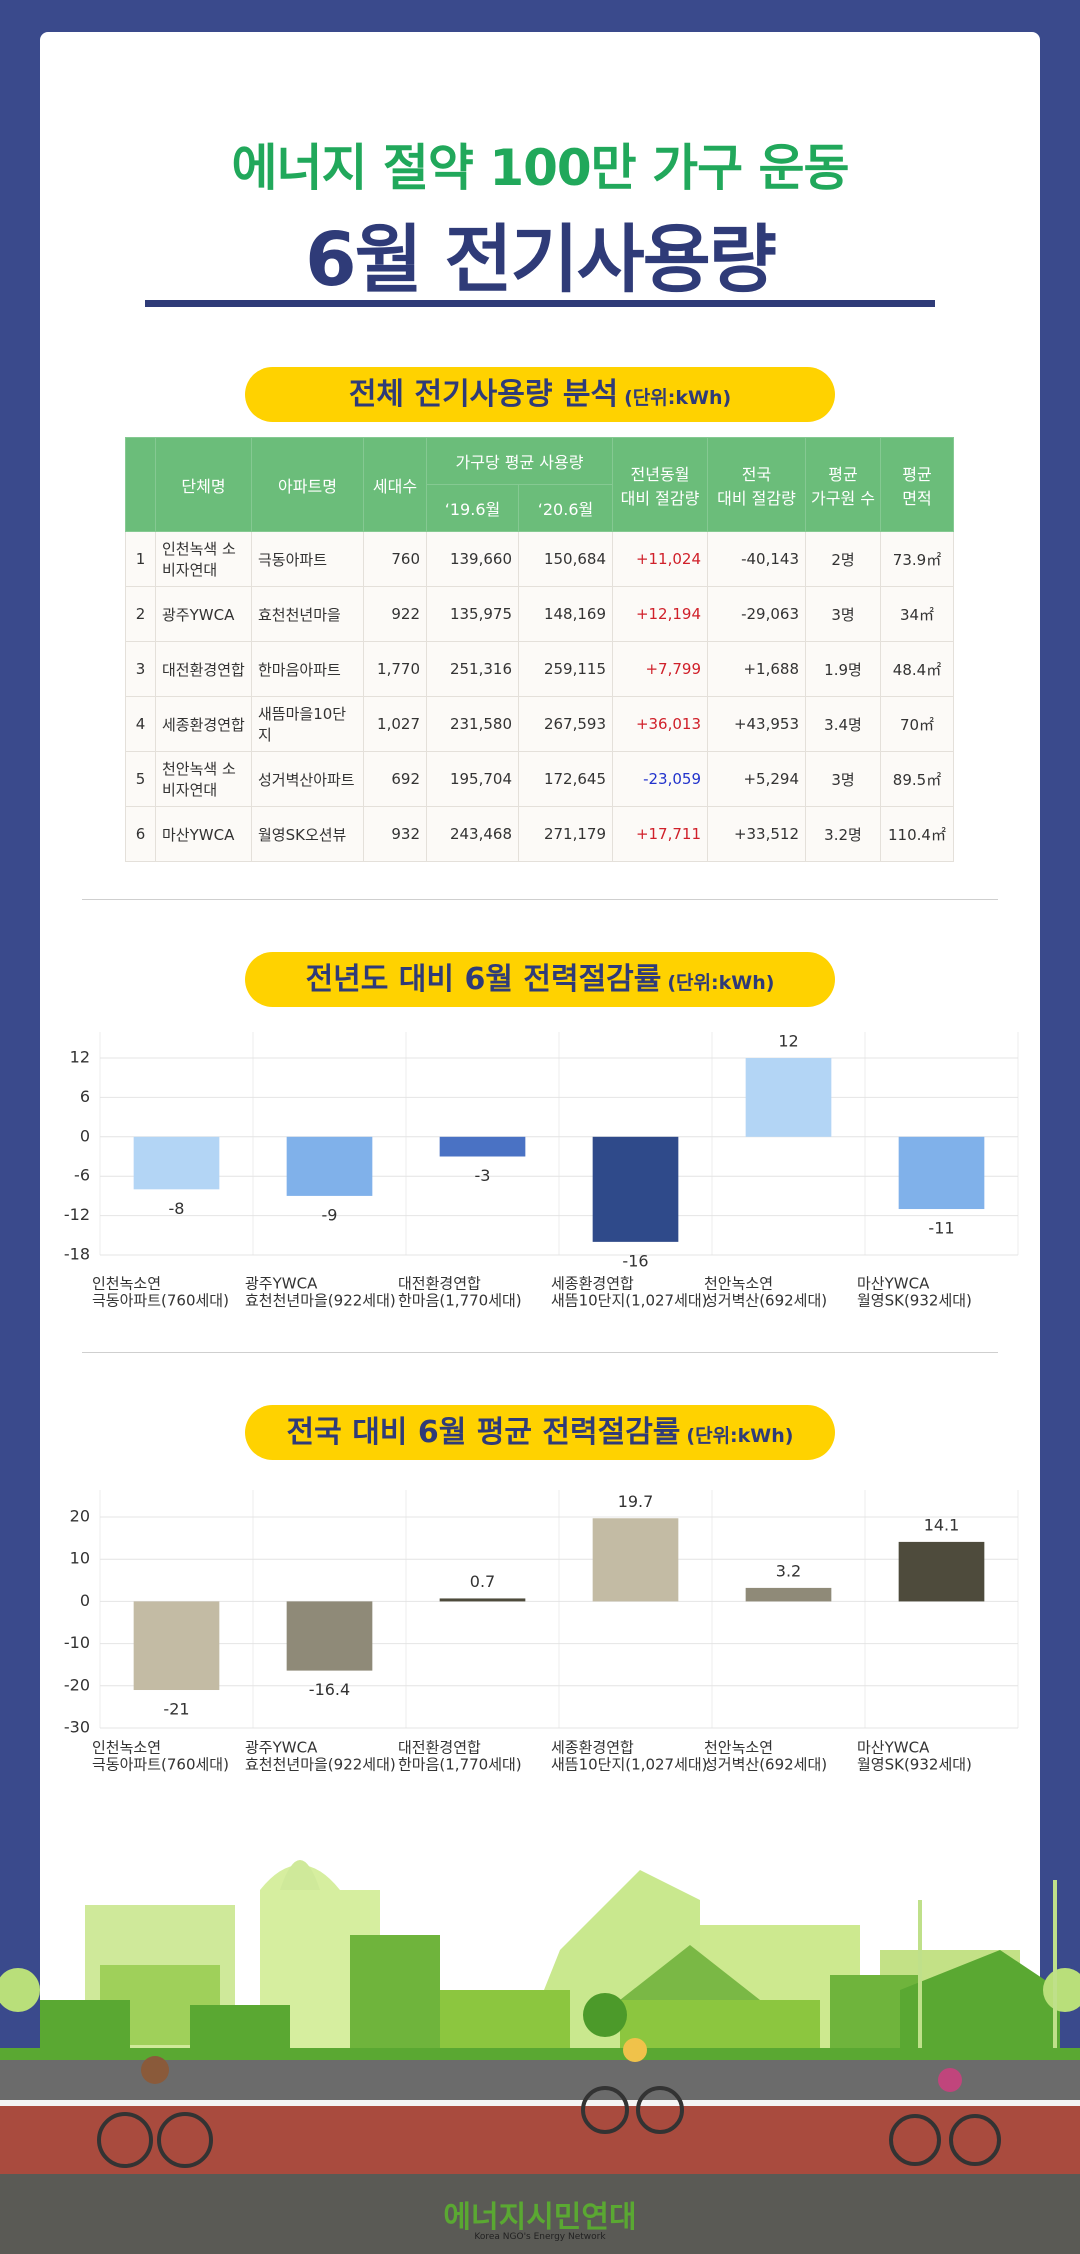 The width and height of the screenshot is (1080, 2254). I want to click on table-cell: 48.4㎡, so click(917, 669).